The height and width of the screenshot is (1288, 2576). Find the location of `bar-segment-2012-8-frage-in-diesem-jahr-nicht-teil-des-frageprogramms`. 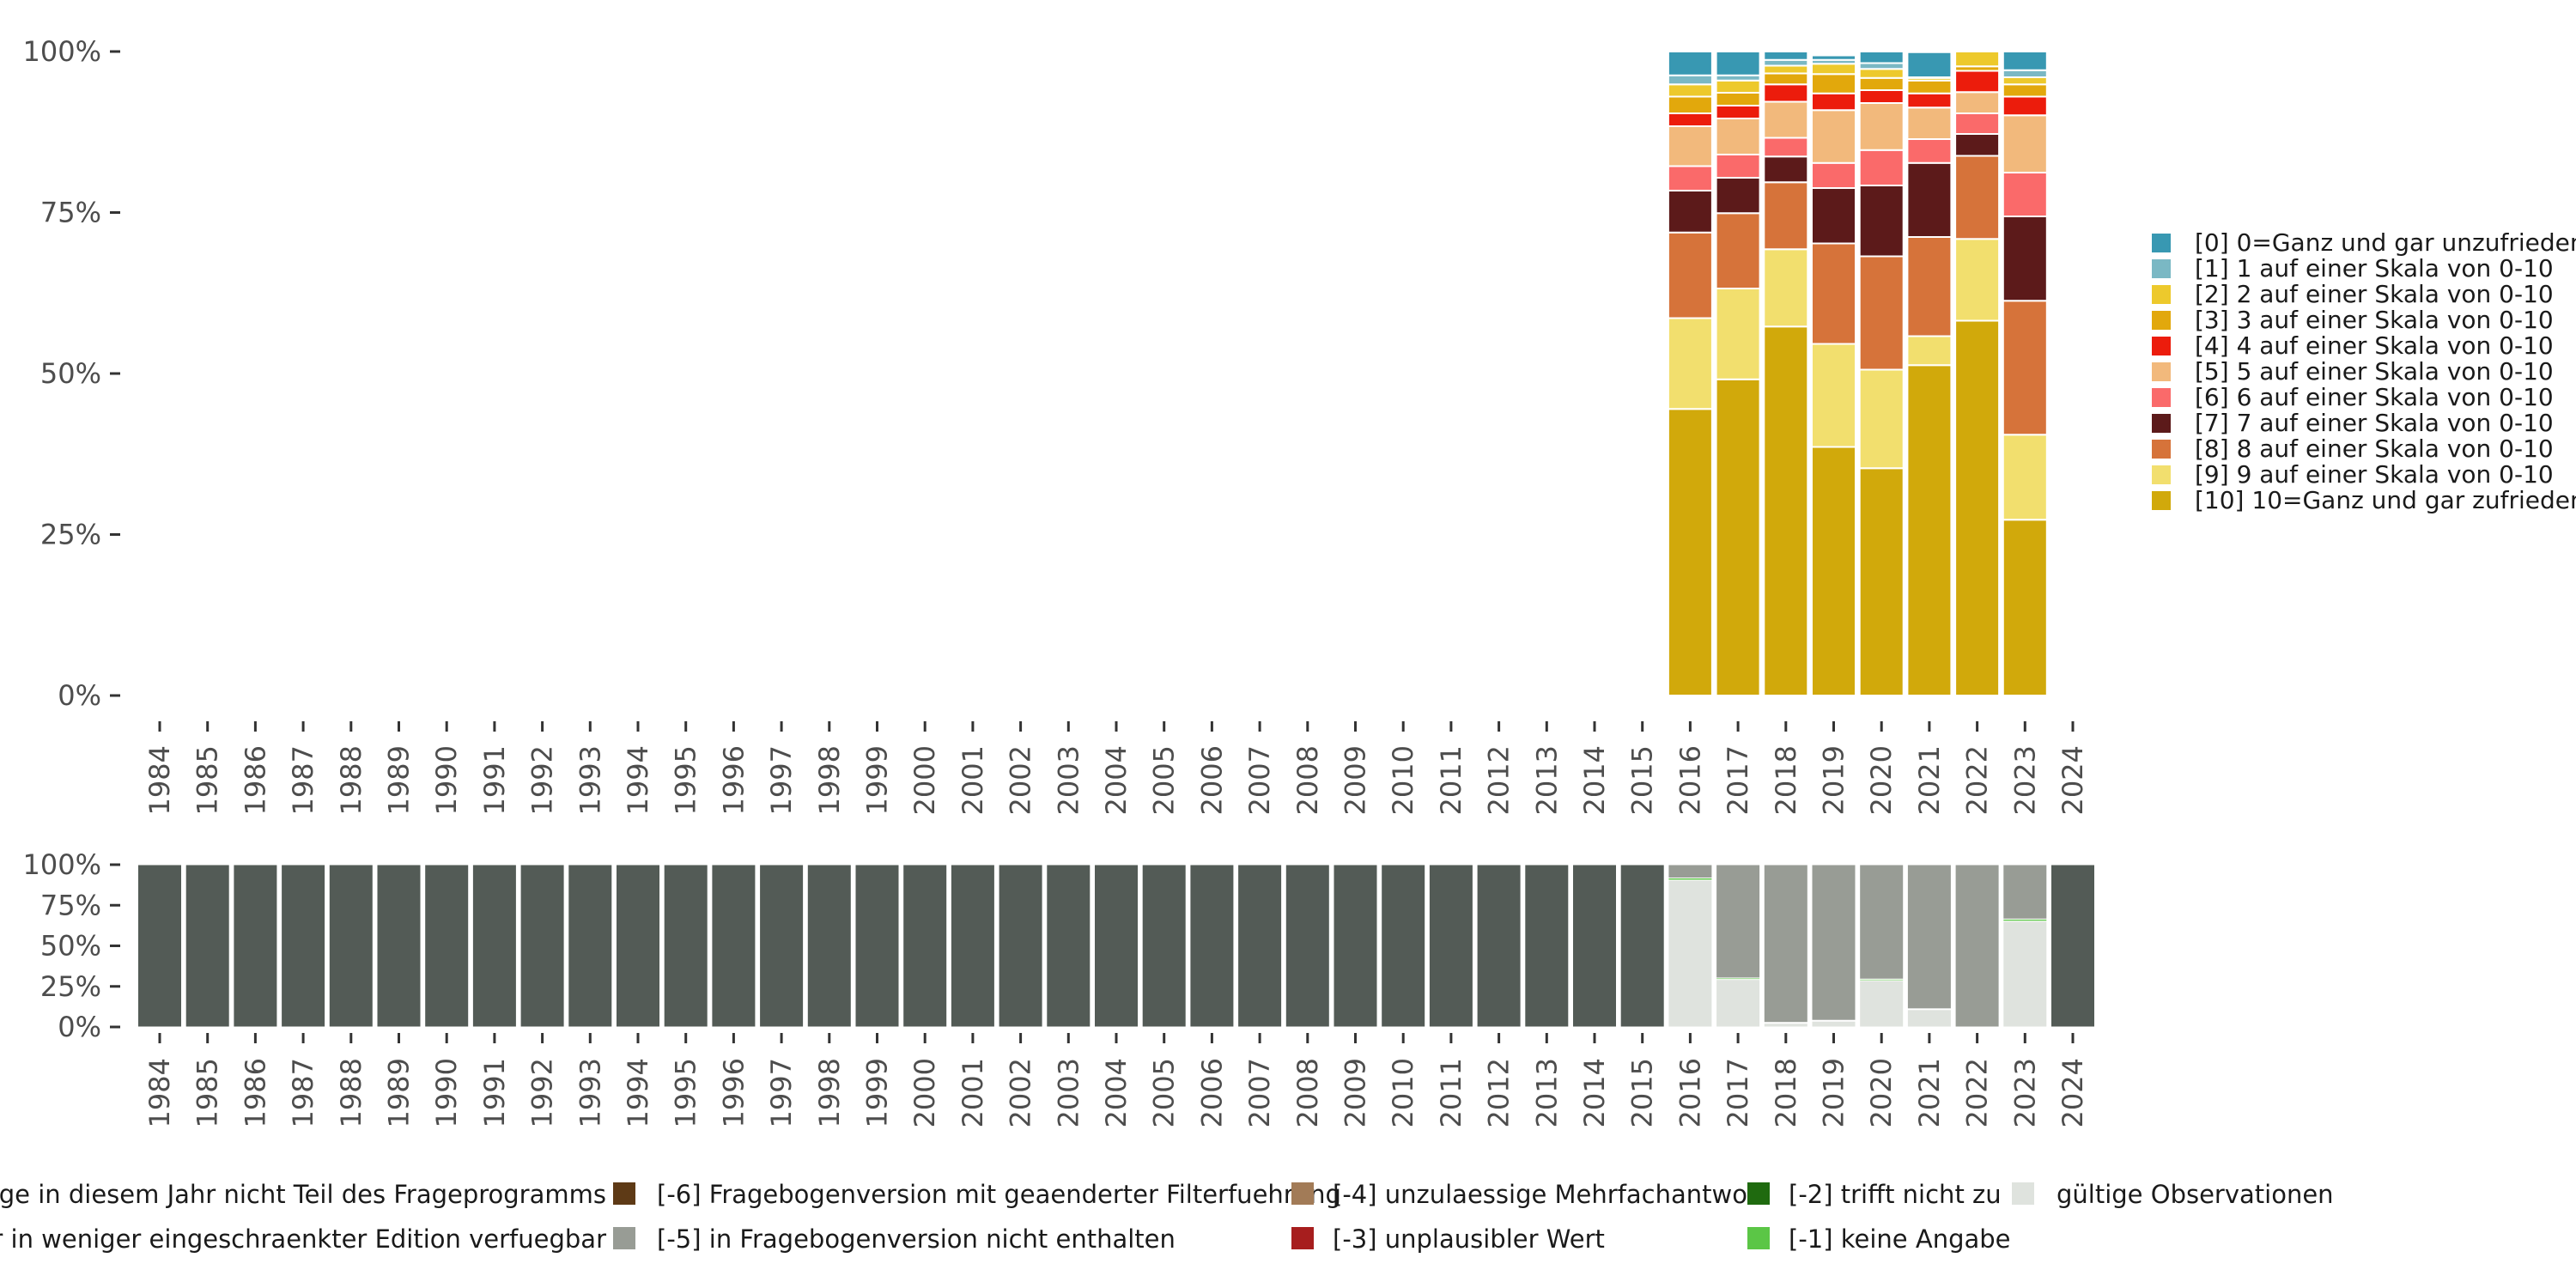

bar-segment-2012-8-frage-in-diesem-jahr-nicht-teil-des-frageprogramms is located at coordinates (1499, 946).